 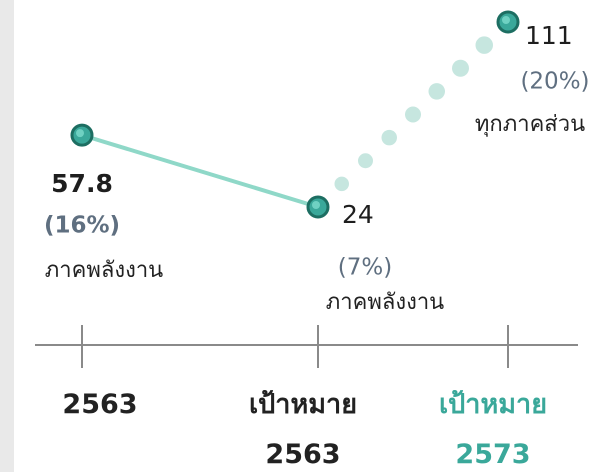 I want to click on value-label: 111, so click(x=549, y=35).